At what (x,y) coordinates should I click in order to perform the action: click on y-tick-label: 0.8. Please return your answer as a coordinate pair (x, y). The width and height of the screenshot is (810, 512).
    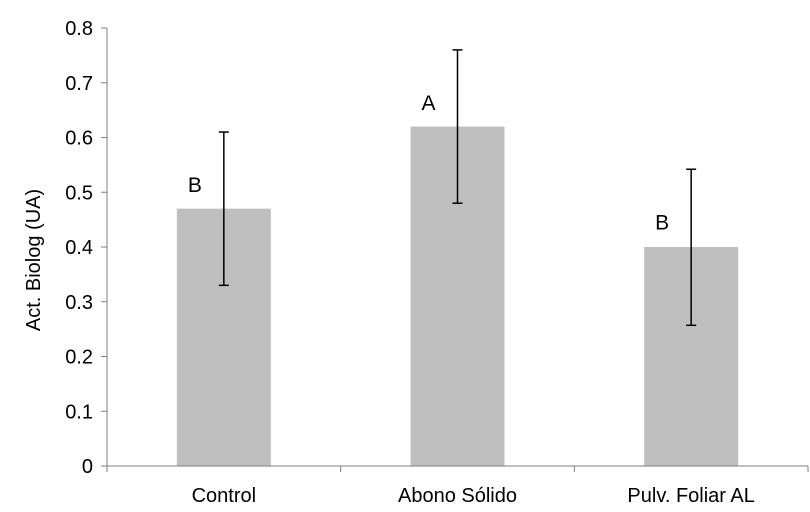
    Looking at the image, I should click on (79, 29).